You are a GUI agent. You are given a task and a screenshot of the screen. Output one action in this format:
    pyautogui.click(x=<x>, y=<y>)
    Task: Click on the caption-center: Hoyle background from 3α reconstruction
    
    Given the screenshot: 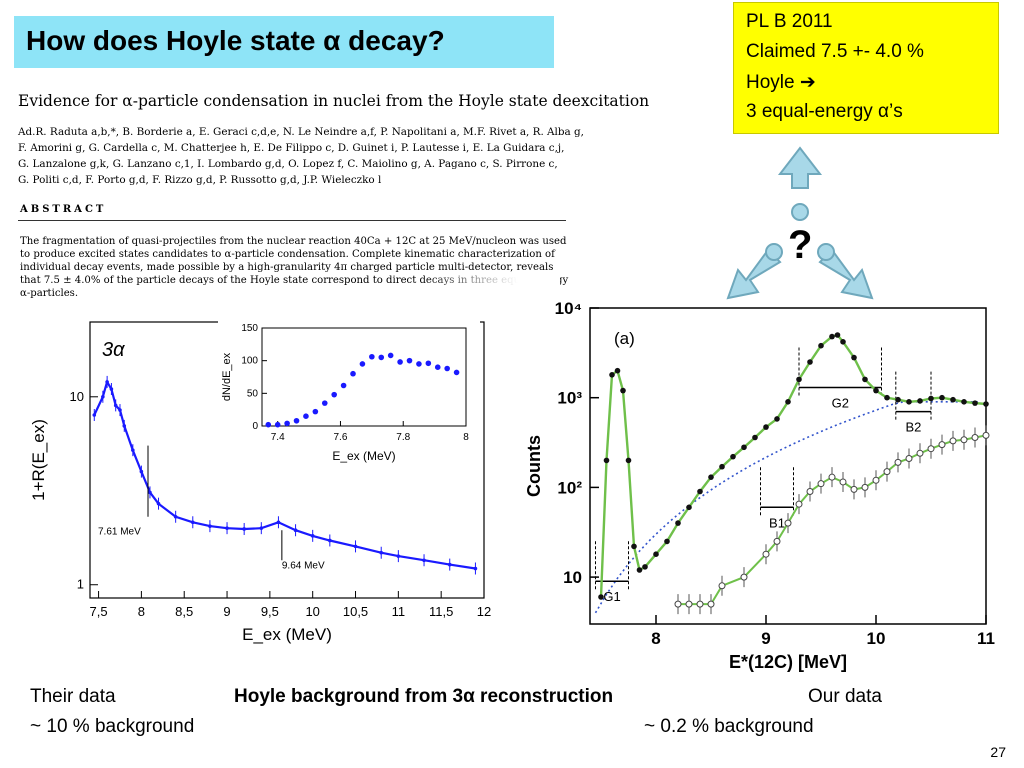 What is the action you would take?
    pyautogui.click(x=424, y=696)
    